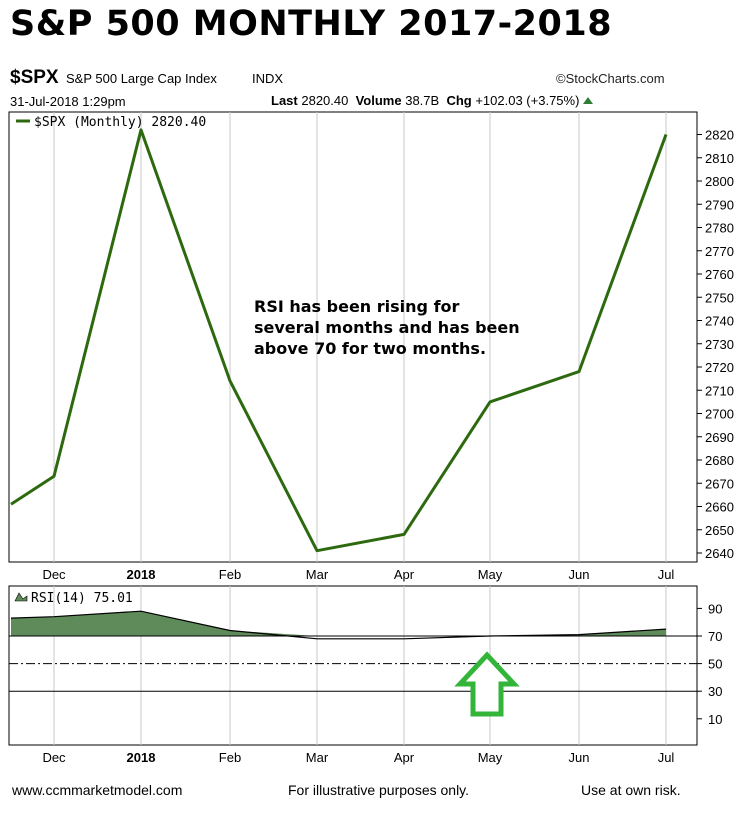  What do you see at coordinates (715, 664) in the screenshot?
I see `rsi-tick-label: 50` at bounding box center [715, 664].